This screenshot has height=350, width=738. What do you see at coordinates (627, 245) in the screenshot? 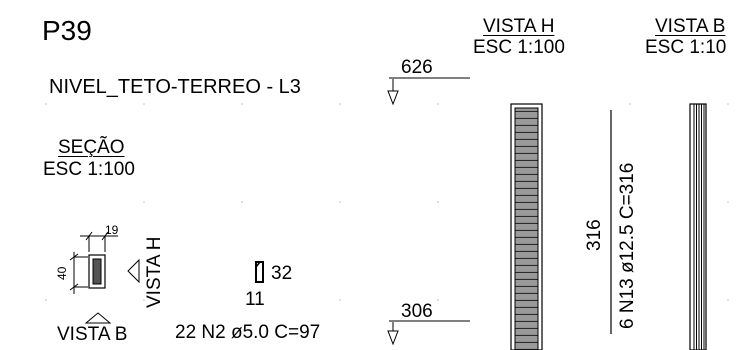
I see `vista-h-bar-callout: 6 N13 ø12.5 C=316` at bounding box center [627, 245].